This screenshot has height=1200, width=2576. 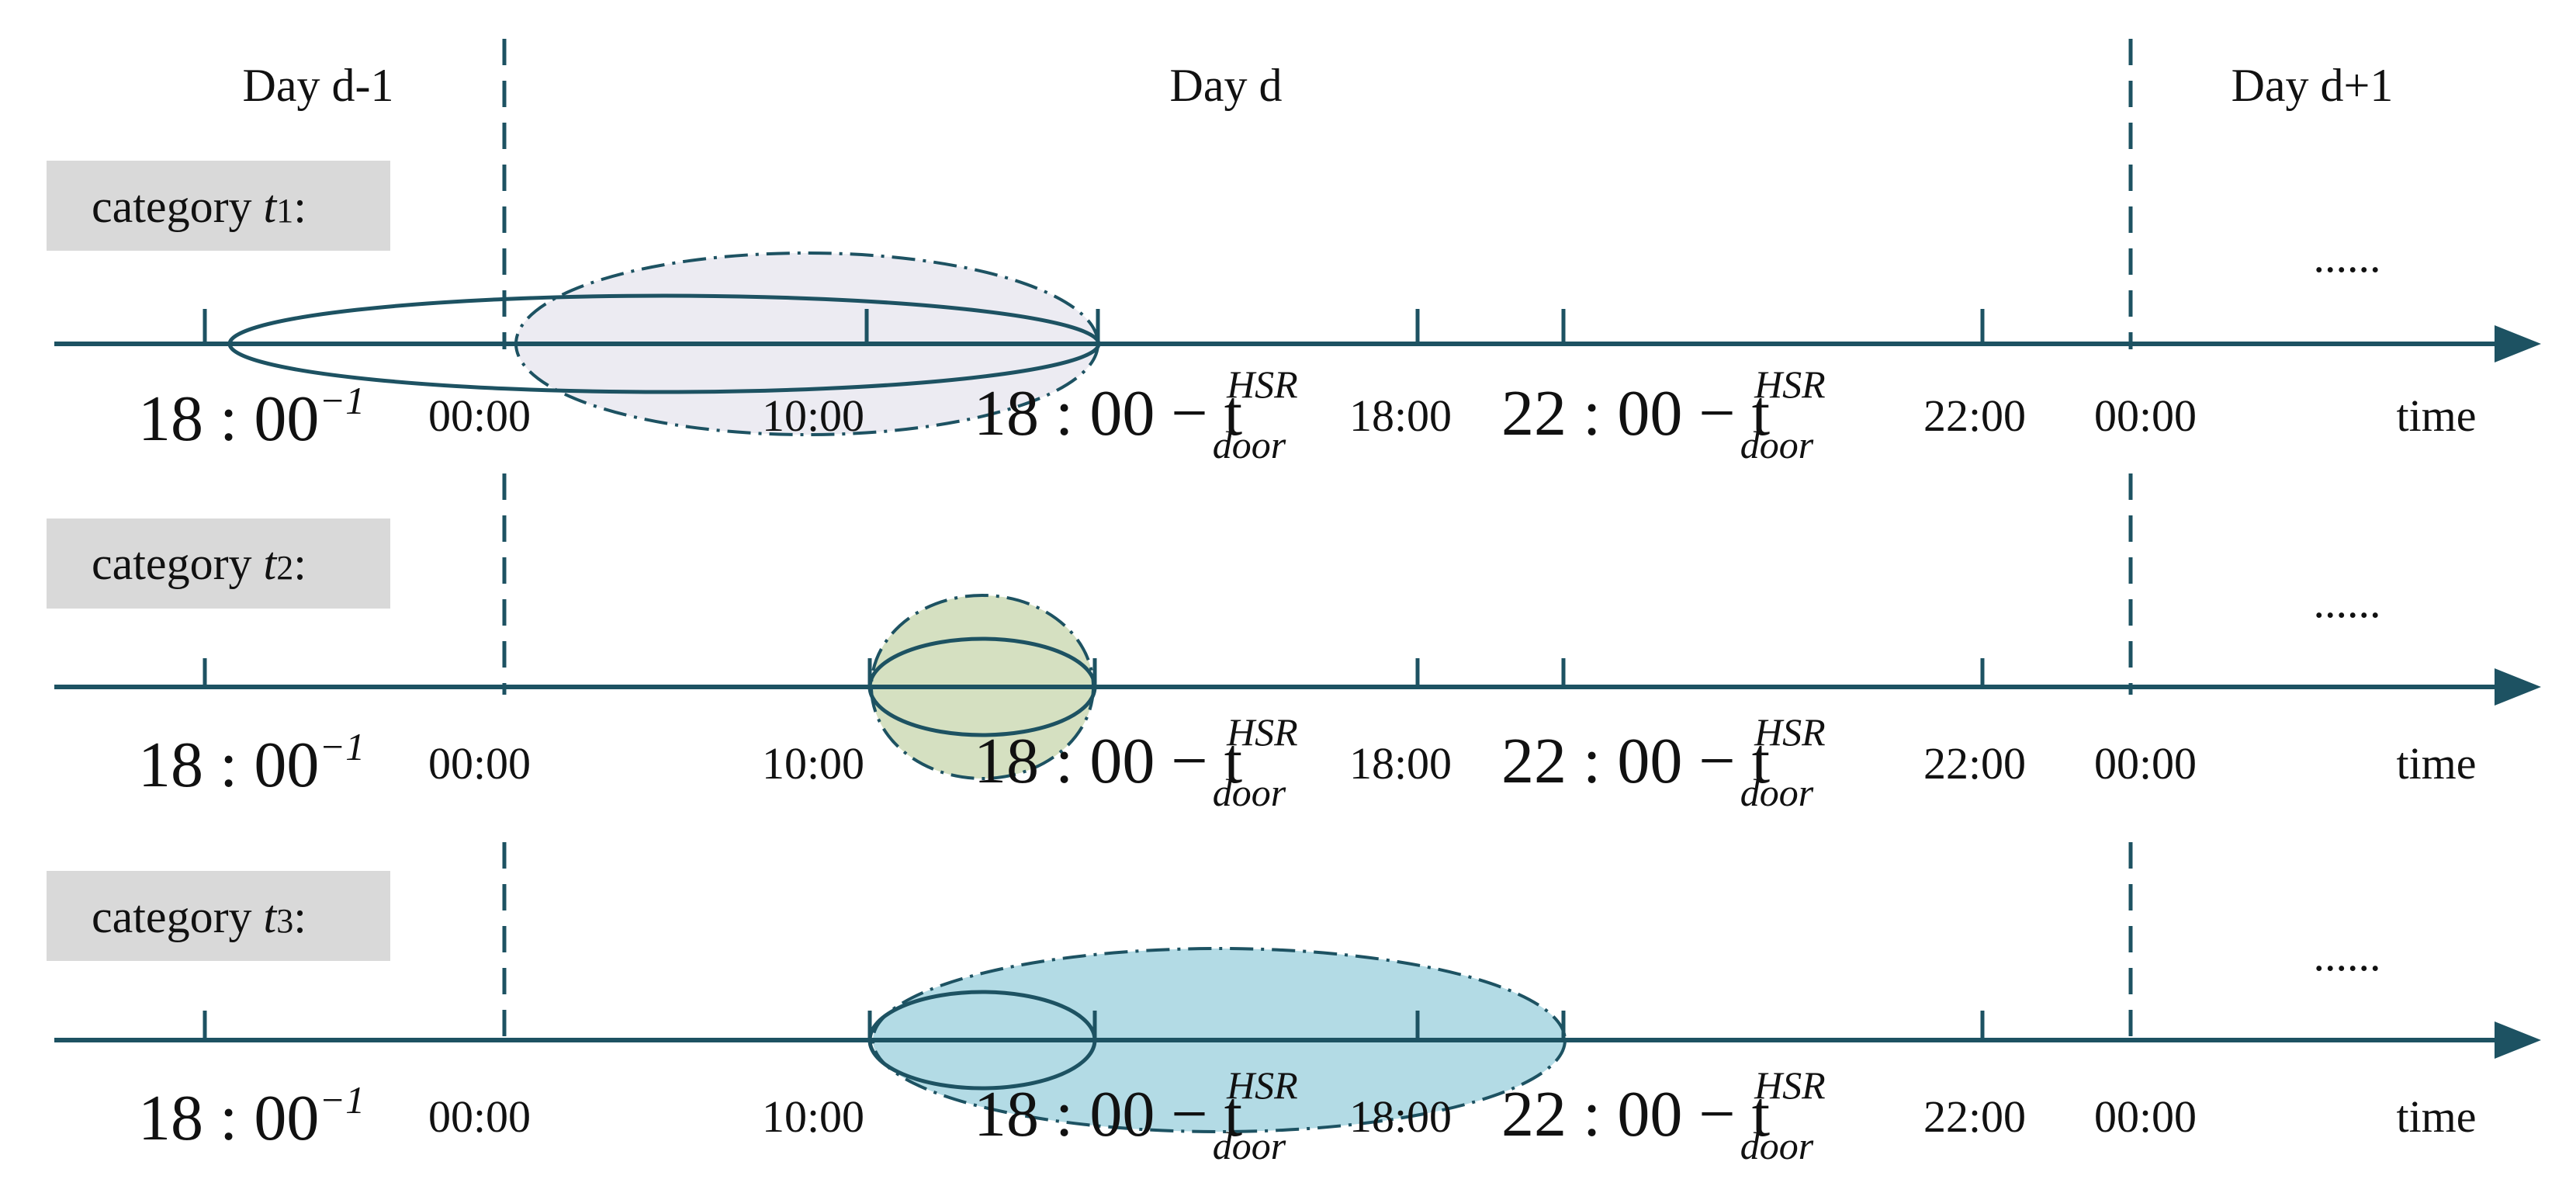 I want to click on day-next-label: Day d+1, so click(x=2312, y=85).